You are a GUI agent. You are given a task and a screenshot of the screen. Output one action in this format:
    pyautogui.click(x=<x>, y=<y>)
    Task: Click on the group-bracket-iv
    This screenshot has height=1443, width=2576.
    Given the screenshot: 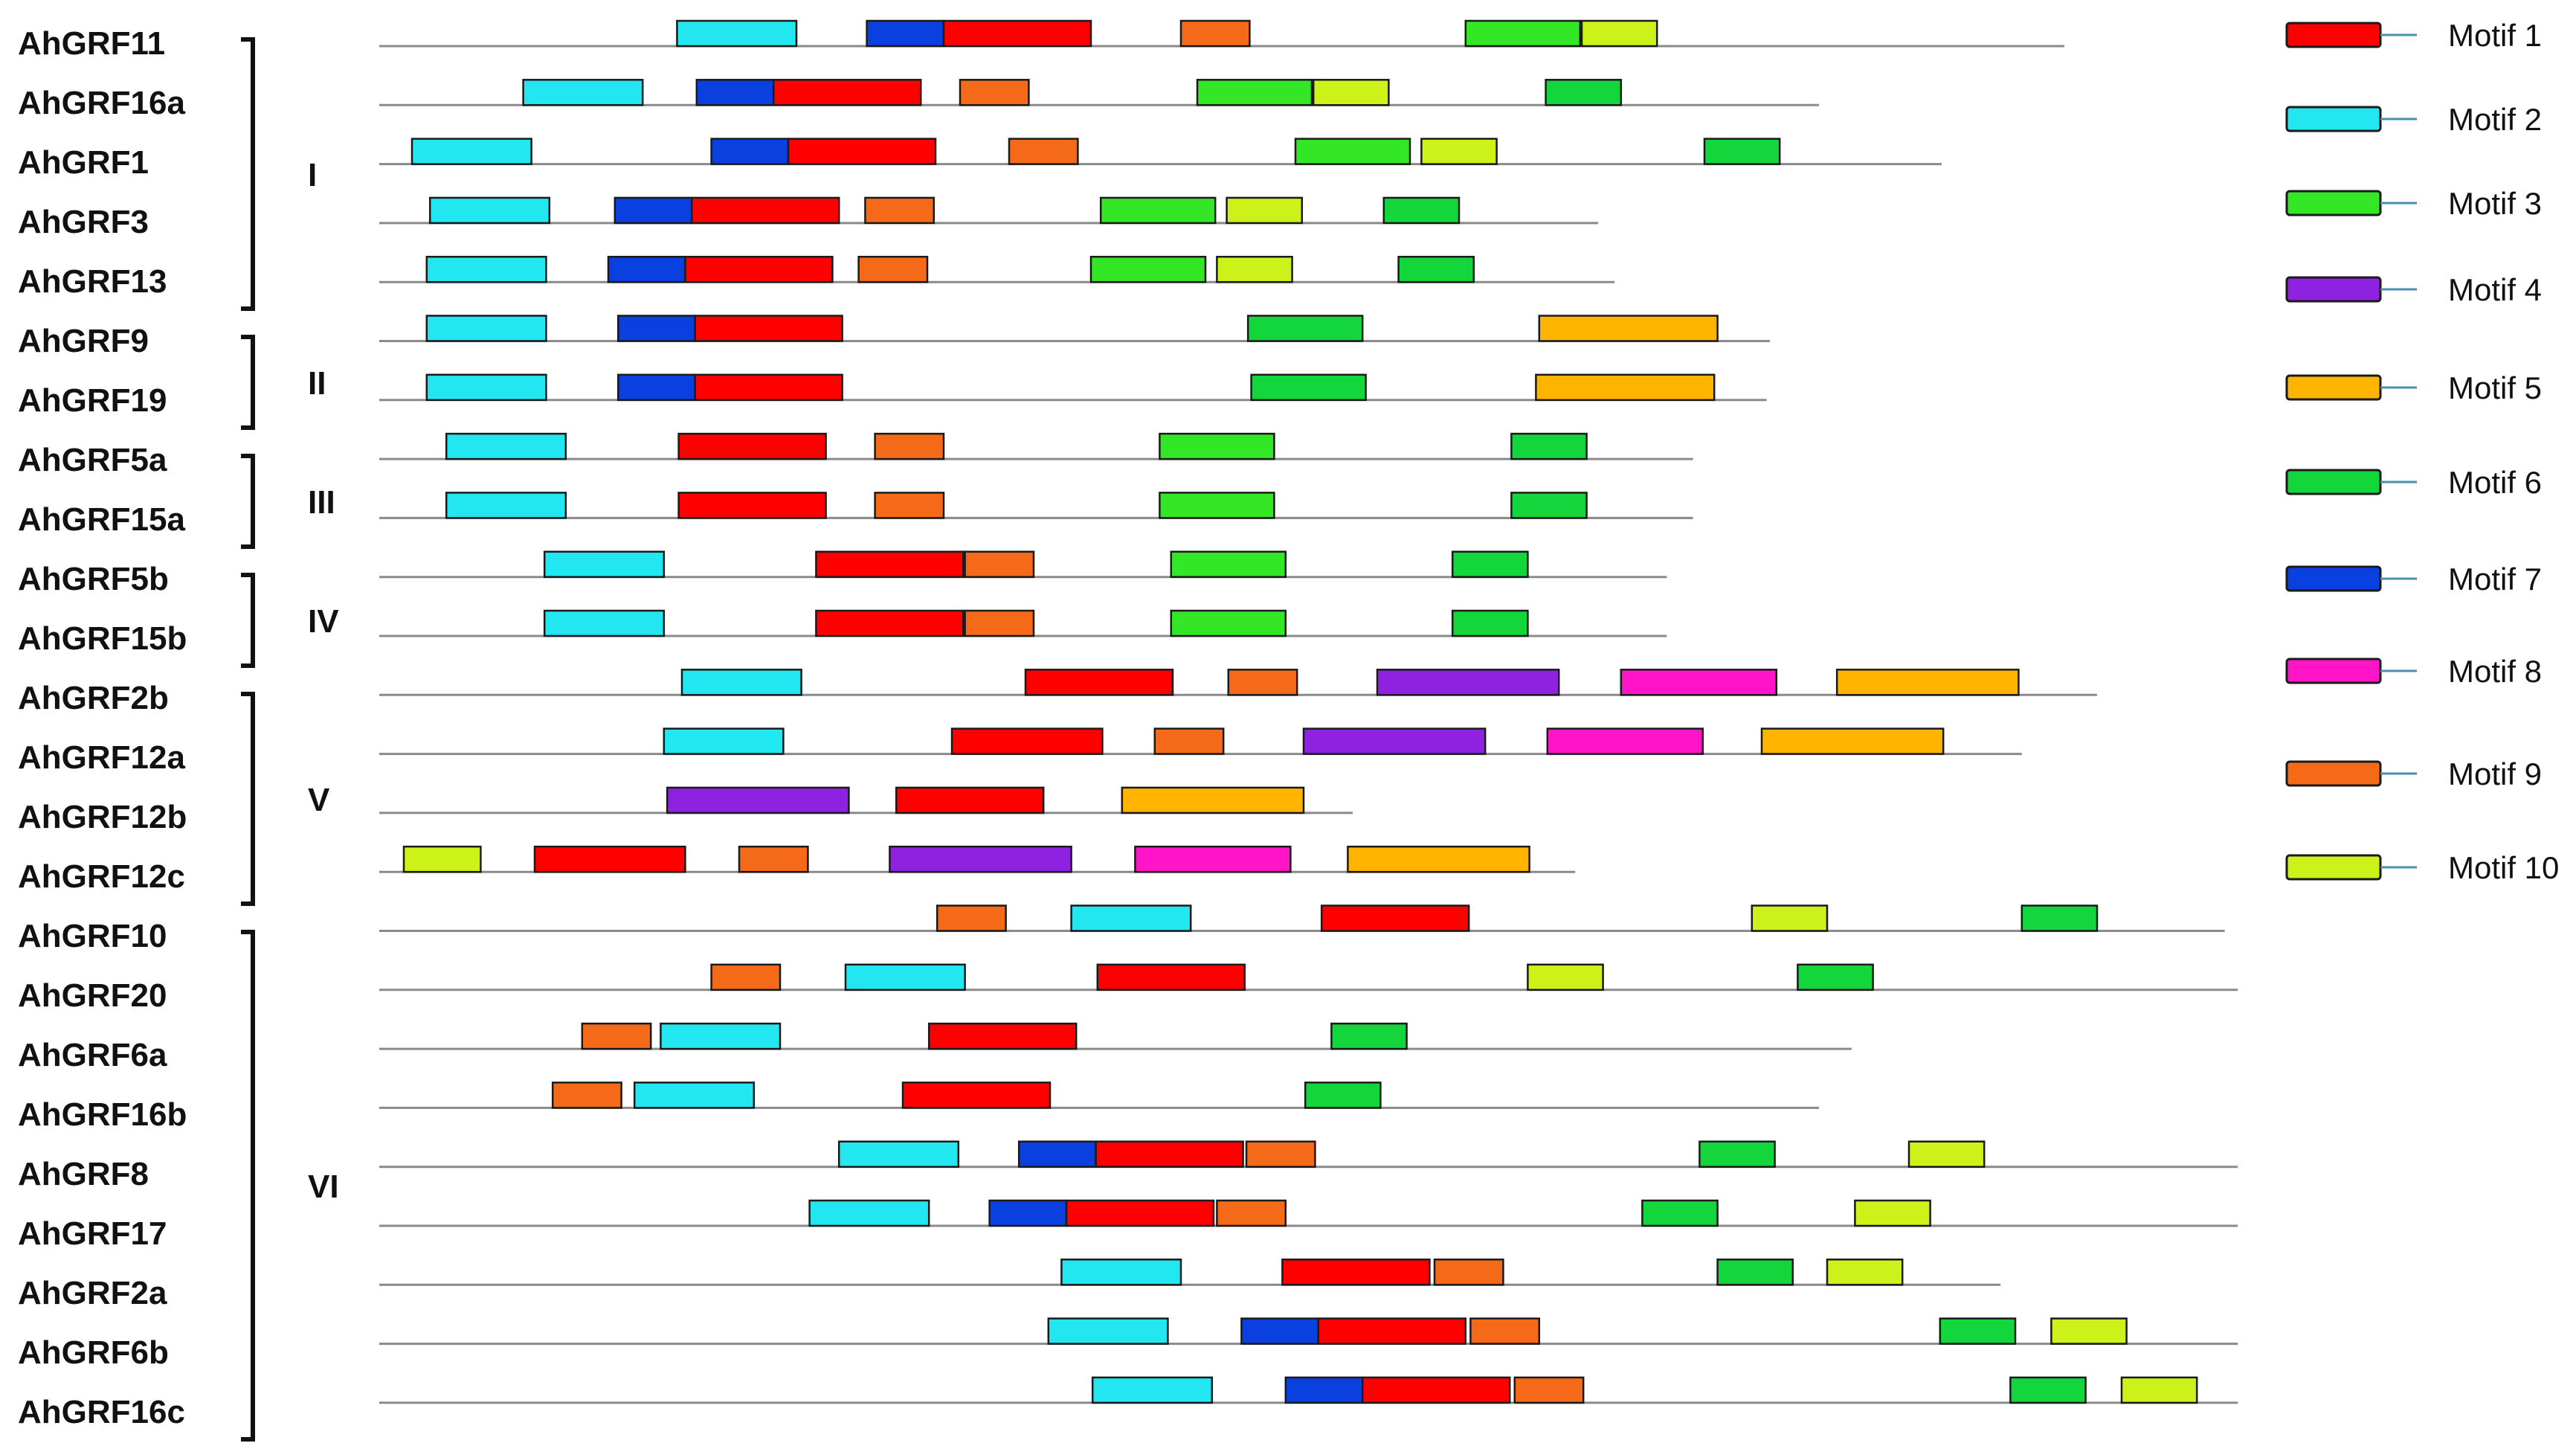 What is the action you would take?
    pyautogui.click(x=248, y=620)
    